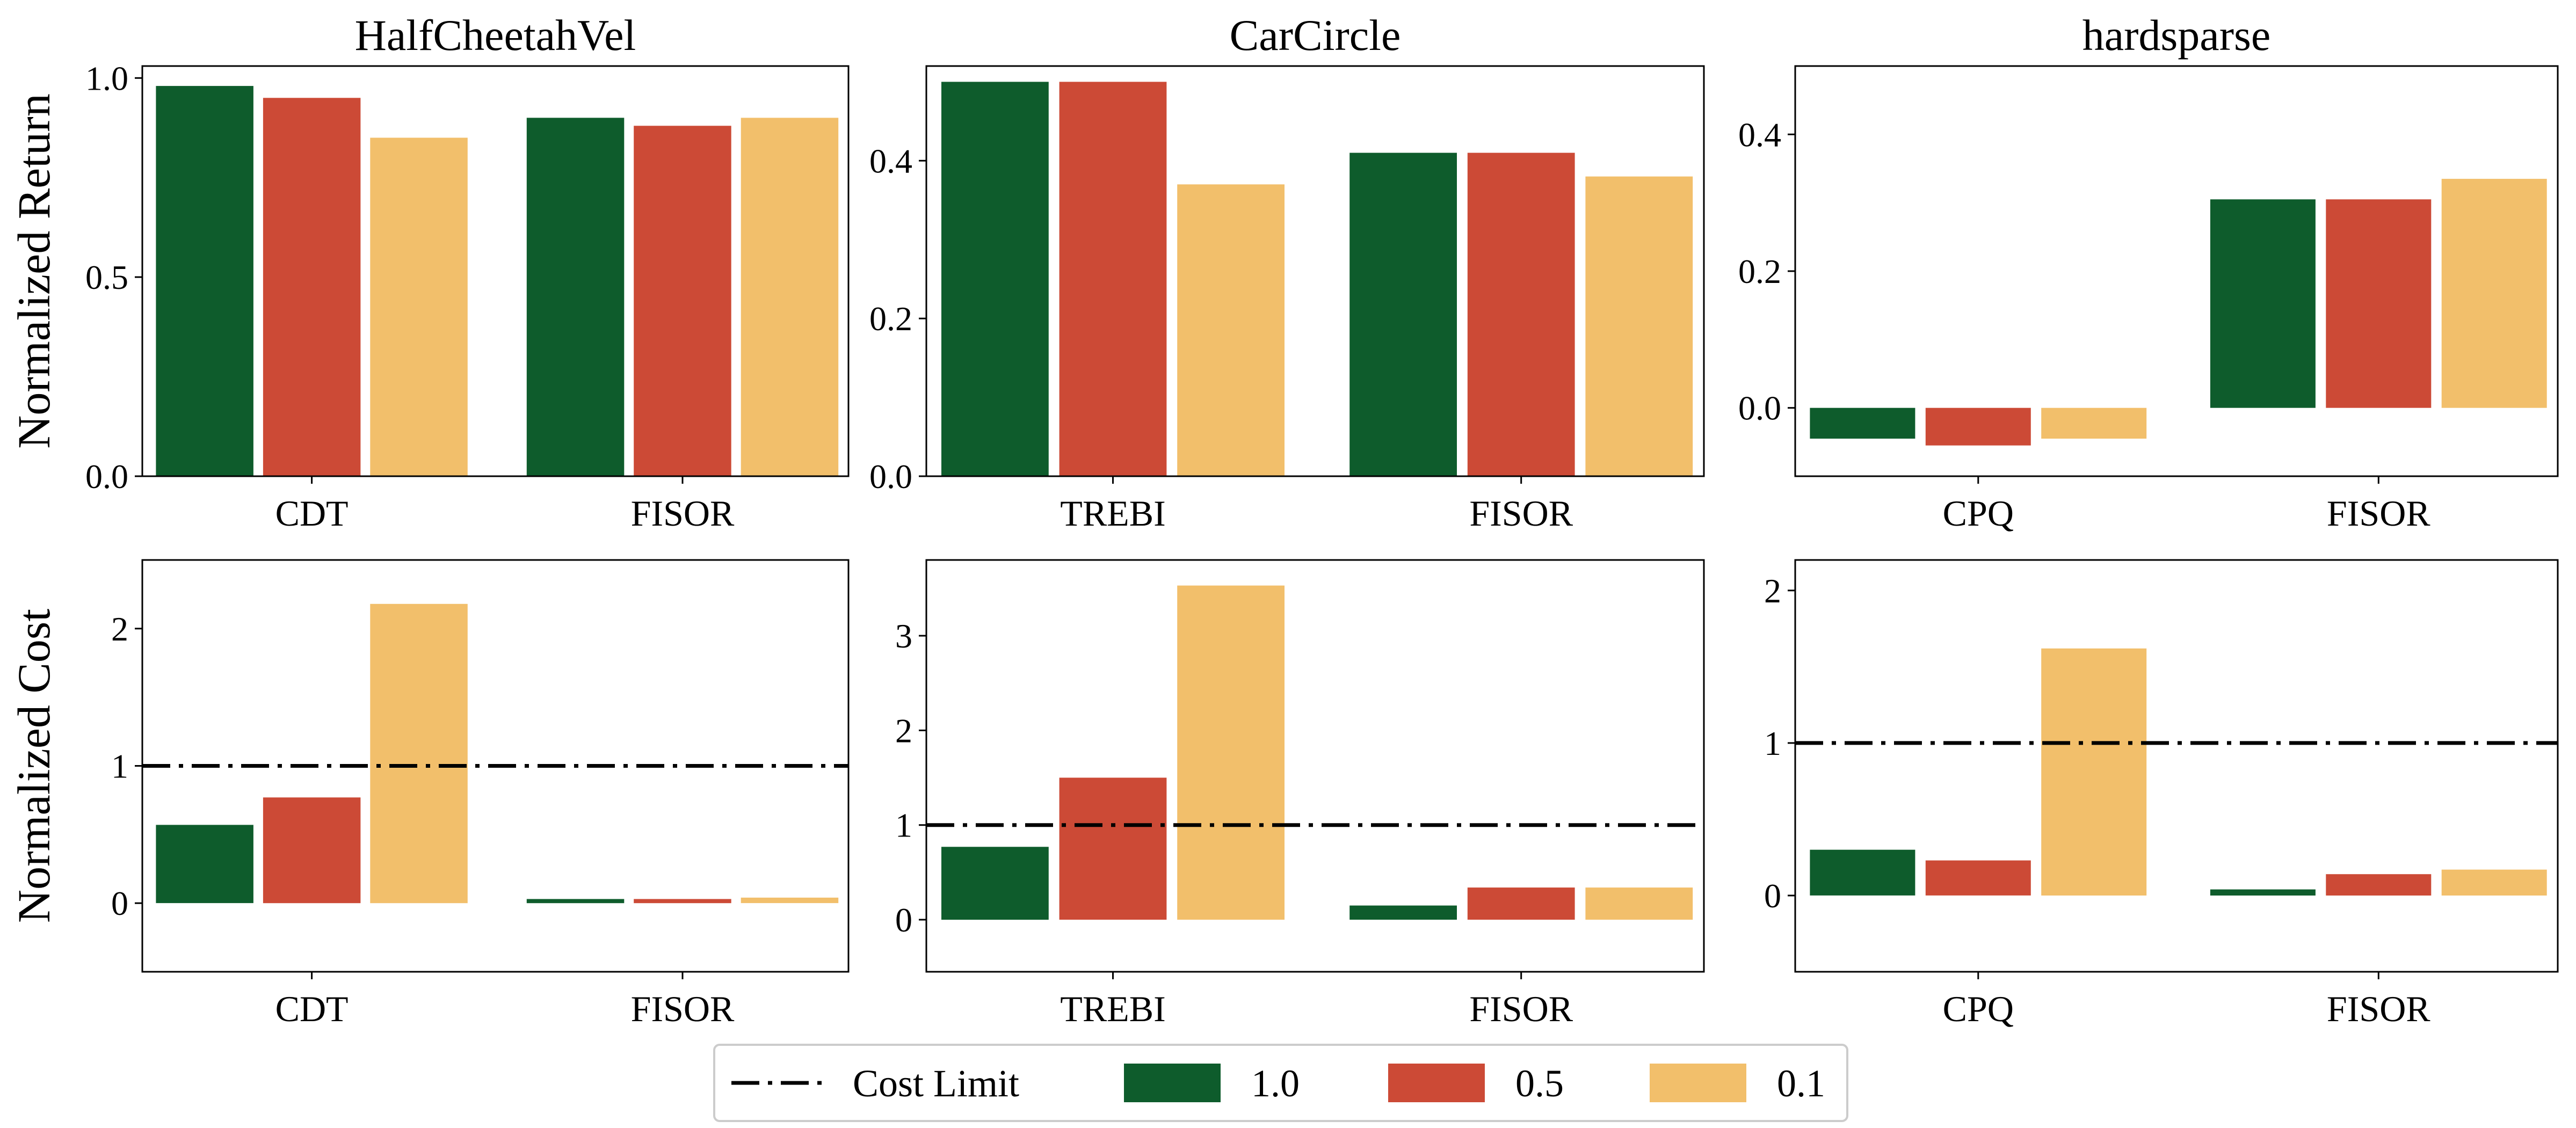  What do you see at coordinates (1112, 1009) in the screenshot?
I see `x-tick-label-carcircle-cost-0: TREBI` at bounding box center [1112, 1009].